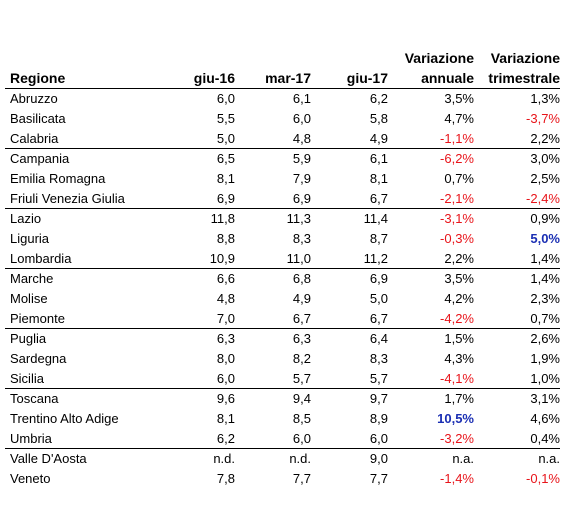 This screenshot has width=583, height=511. I want to click on header-variazione-annuale-line1: Variazione, so click(439, 58).